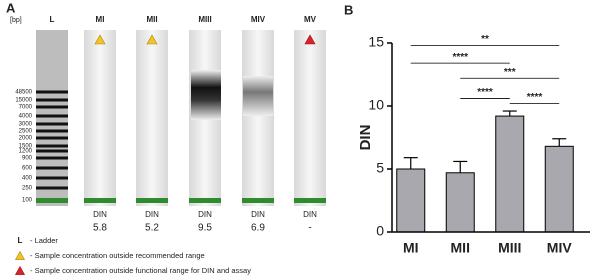 Image resolution: width=600 pixels, height=279 pixels. Describe the element at coordinates (376, 42) in the screenshot. I see `y-tick-label: 15` at that location.